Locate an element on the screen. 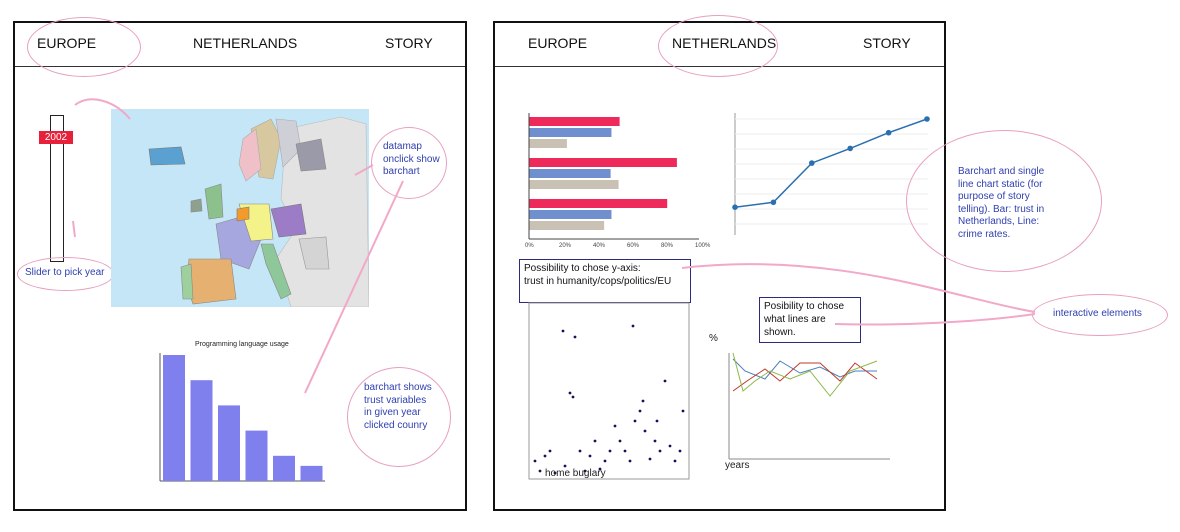 The height and width of the screenshot is (532, 1180). datamap-note-oval is located at coordinates (409, 163).